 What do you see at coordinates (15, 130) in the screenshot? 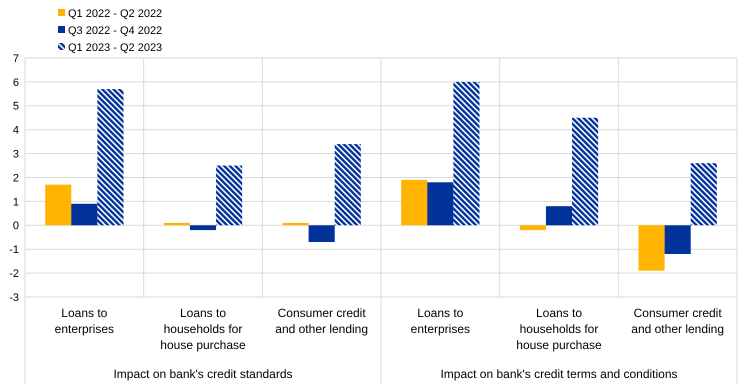
I see `y-tick-label: 4` at bounding box center [15, 130].